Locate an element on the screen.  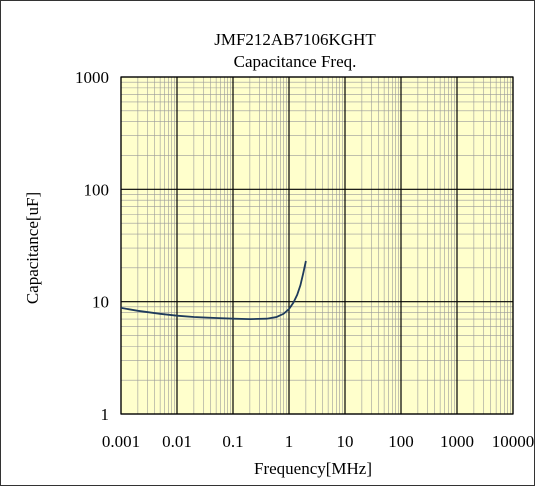
x-tick-label: 1 is located at coordinates (289, 441).